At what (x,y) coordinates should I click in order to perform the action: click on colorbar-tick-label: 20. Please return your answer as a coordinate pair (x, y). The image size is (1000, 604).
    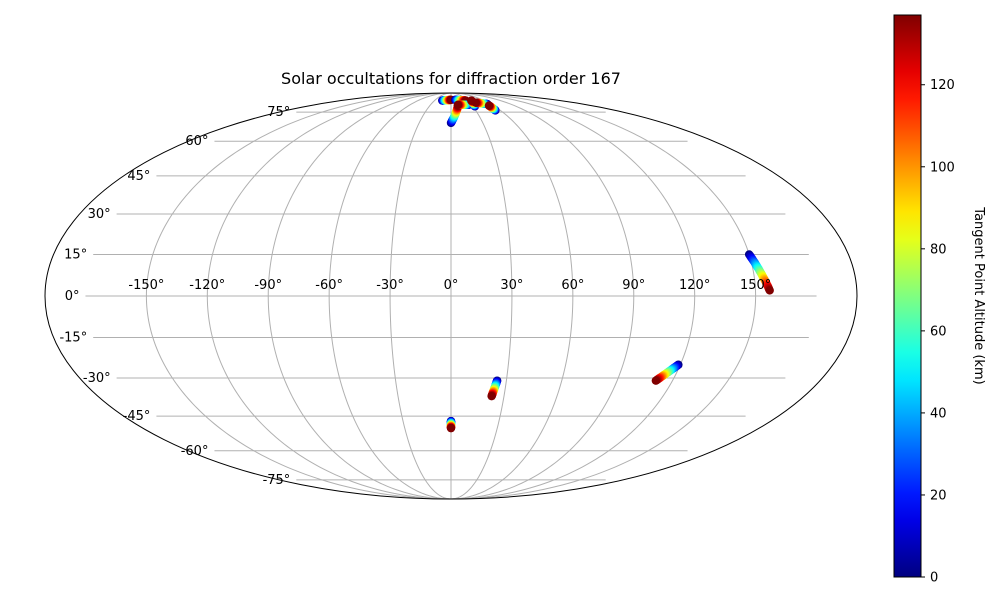
    Looking at the image, I should click on (938, 495).